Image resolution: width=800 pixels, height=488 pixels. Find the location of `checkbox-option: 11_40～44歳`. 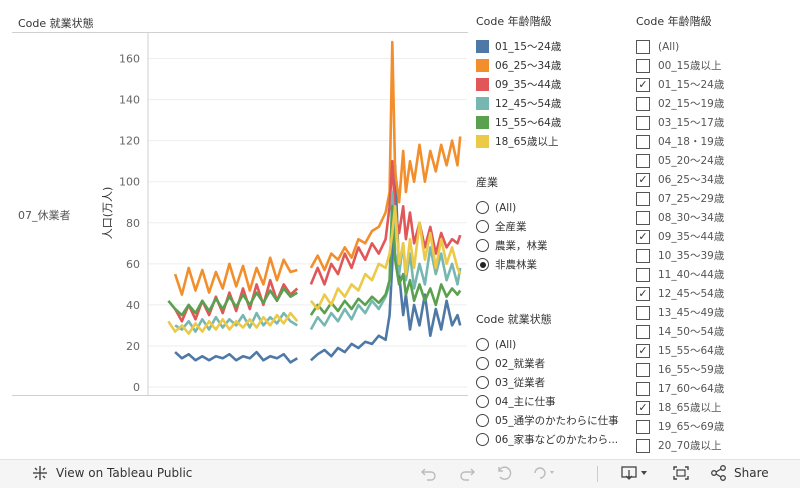

checkbox-option: 11_40～44歳 is located at coordinates (680, 274).